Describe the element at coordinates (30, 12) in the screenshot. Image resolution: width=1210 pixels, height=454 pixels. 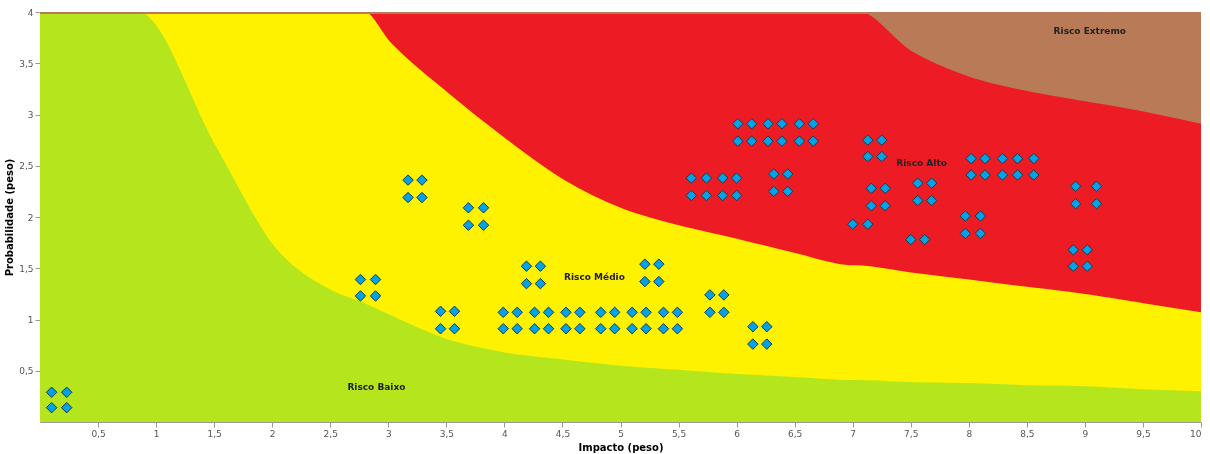
I see `y-tick-label: 4` at that location.